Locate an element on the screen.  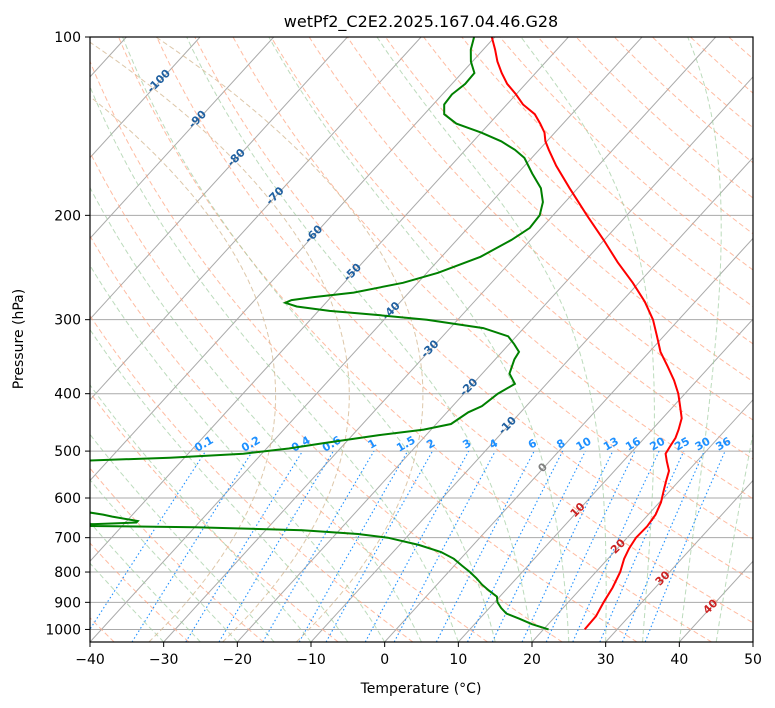
x-tick-label: 20 is located at coordinates (532, 660).